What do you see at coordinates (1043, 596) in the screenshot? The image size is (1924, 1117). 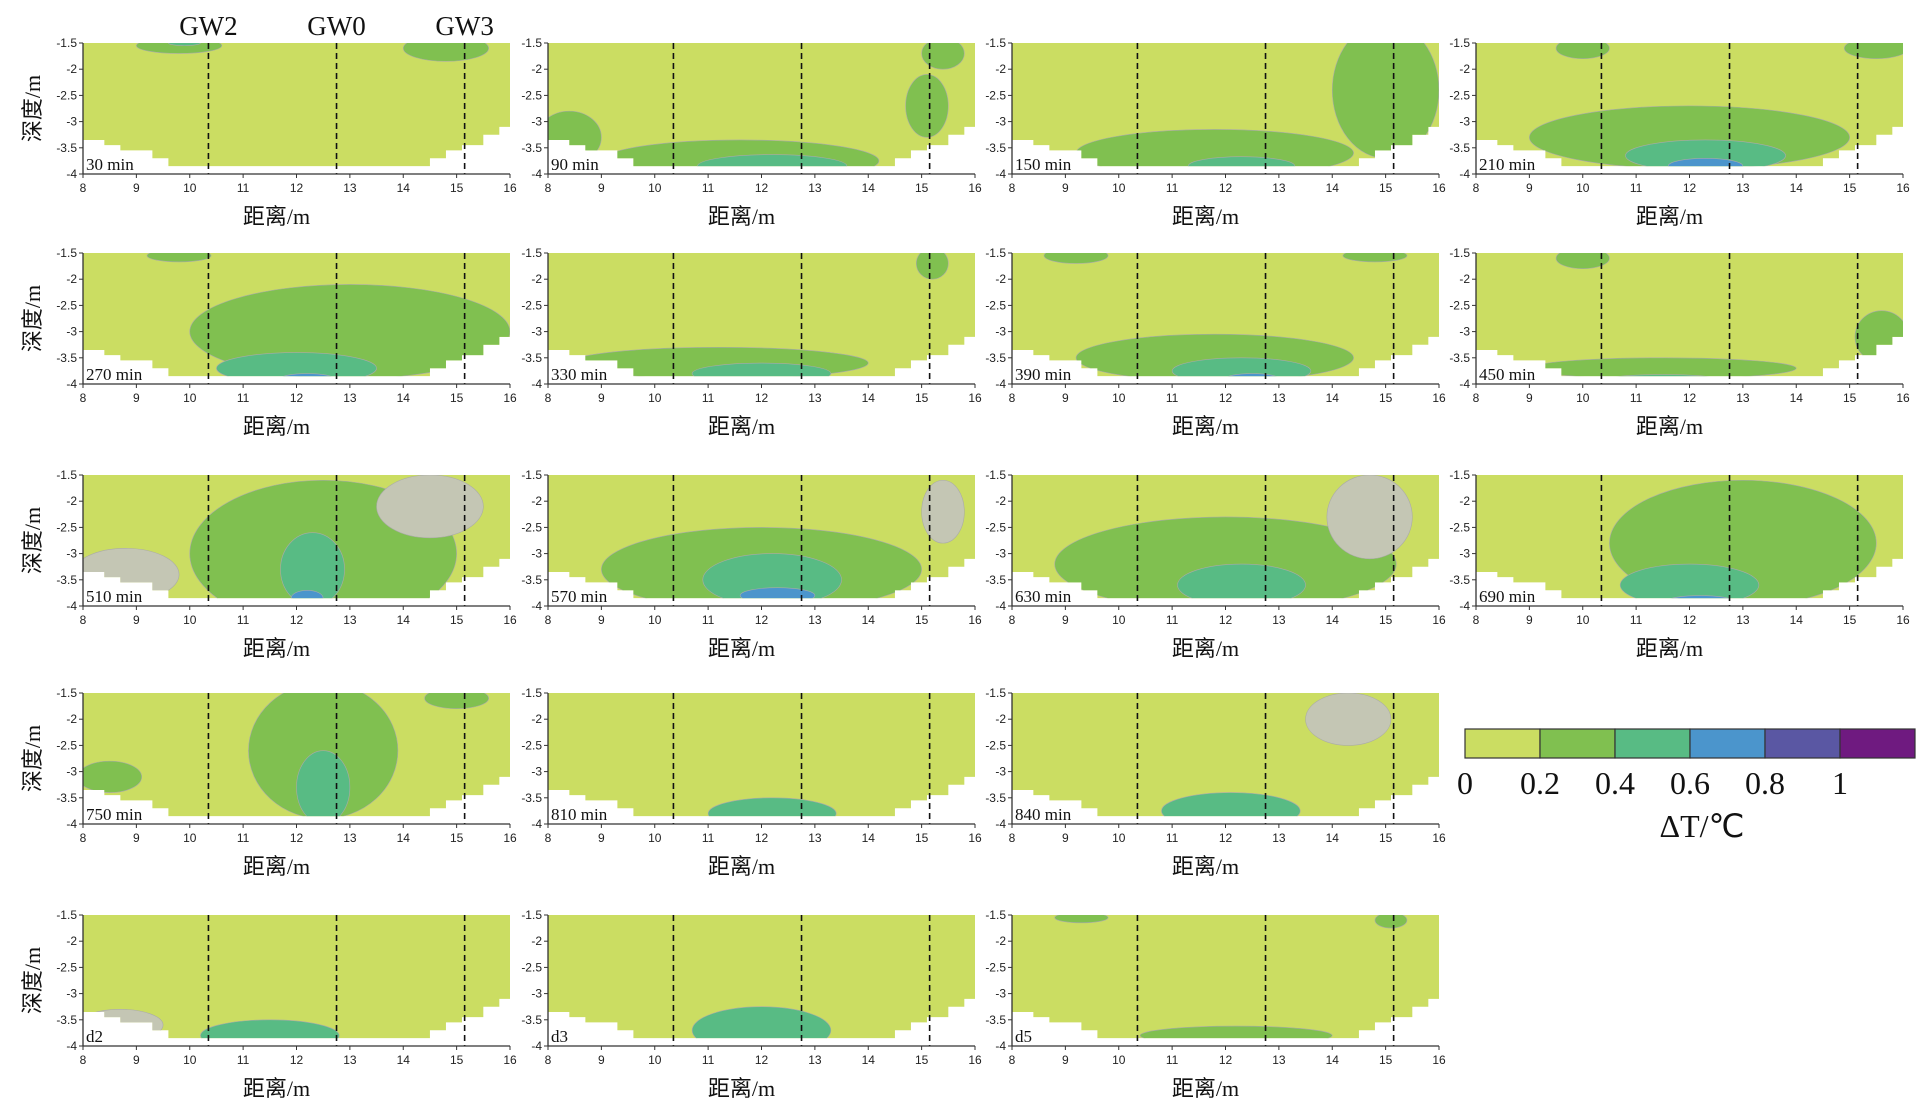 I see `panel-label: 630 min` at bounding box center [1043, 596].